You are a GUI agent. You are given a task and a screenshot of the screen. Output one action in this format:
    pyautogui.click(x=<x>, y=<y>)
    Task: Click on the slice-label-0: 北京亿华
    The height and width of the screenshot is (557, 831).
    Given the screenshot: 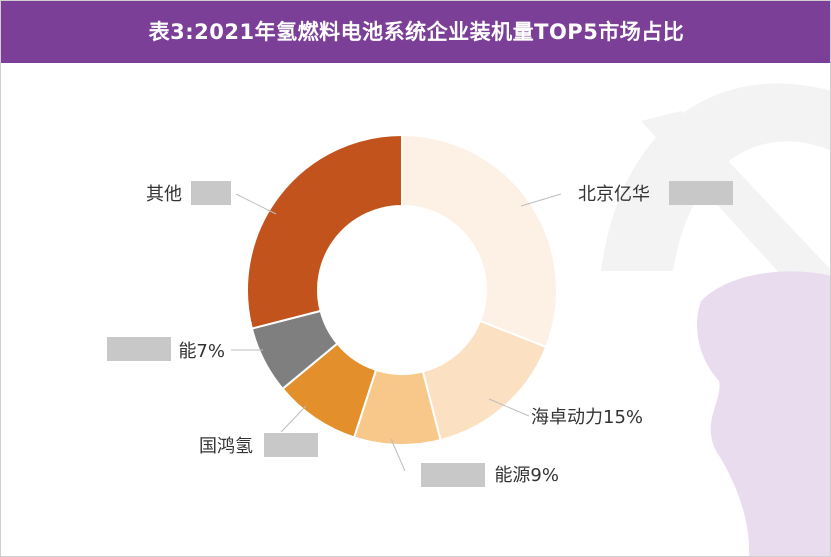 What is the action you would take?
    pyautogui.click(x=614, y=194)
    